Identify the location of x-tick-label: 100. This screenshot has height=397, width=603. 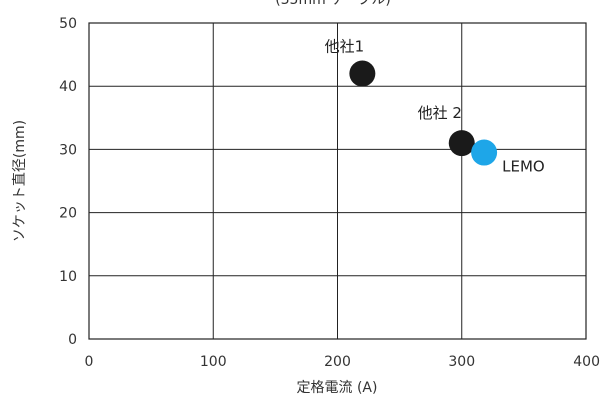
(213, 362).